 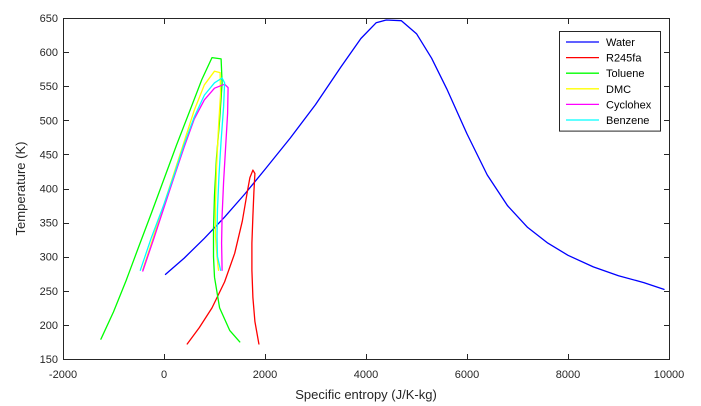 I want to click on legend-entry-water: Water, so click(x=620, y=43).